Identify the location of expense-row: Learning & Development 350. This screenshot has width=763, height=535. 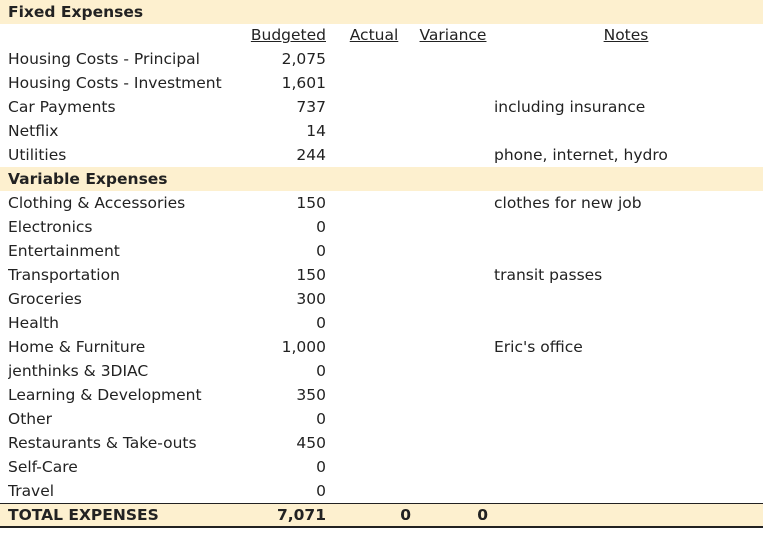
(381, 395).